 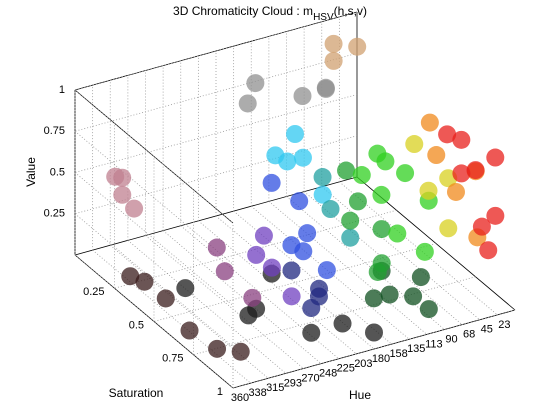 I want to click on x-tick-label: 135, so click(x=416, y=349).